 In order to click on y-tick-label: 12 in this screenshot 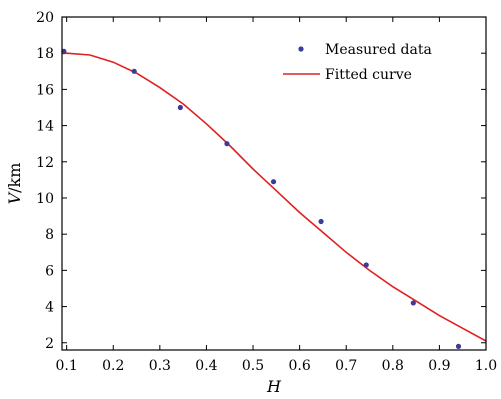, I will do `click(45, 163)`.